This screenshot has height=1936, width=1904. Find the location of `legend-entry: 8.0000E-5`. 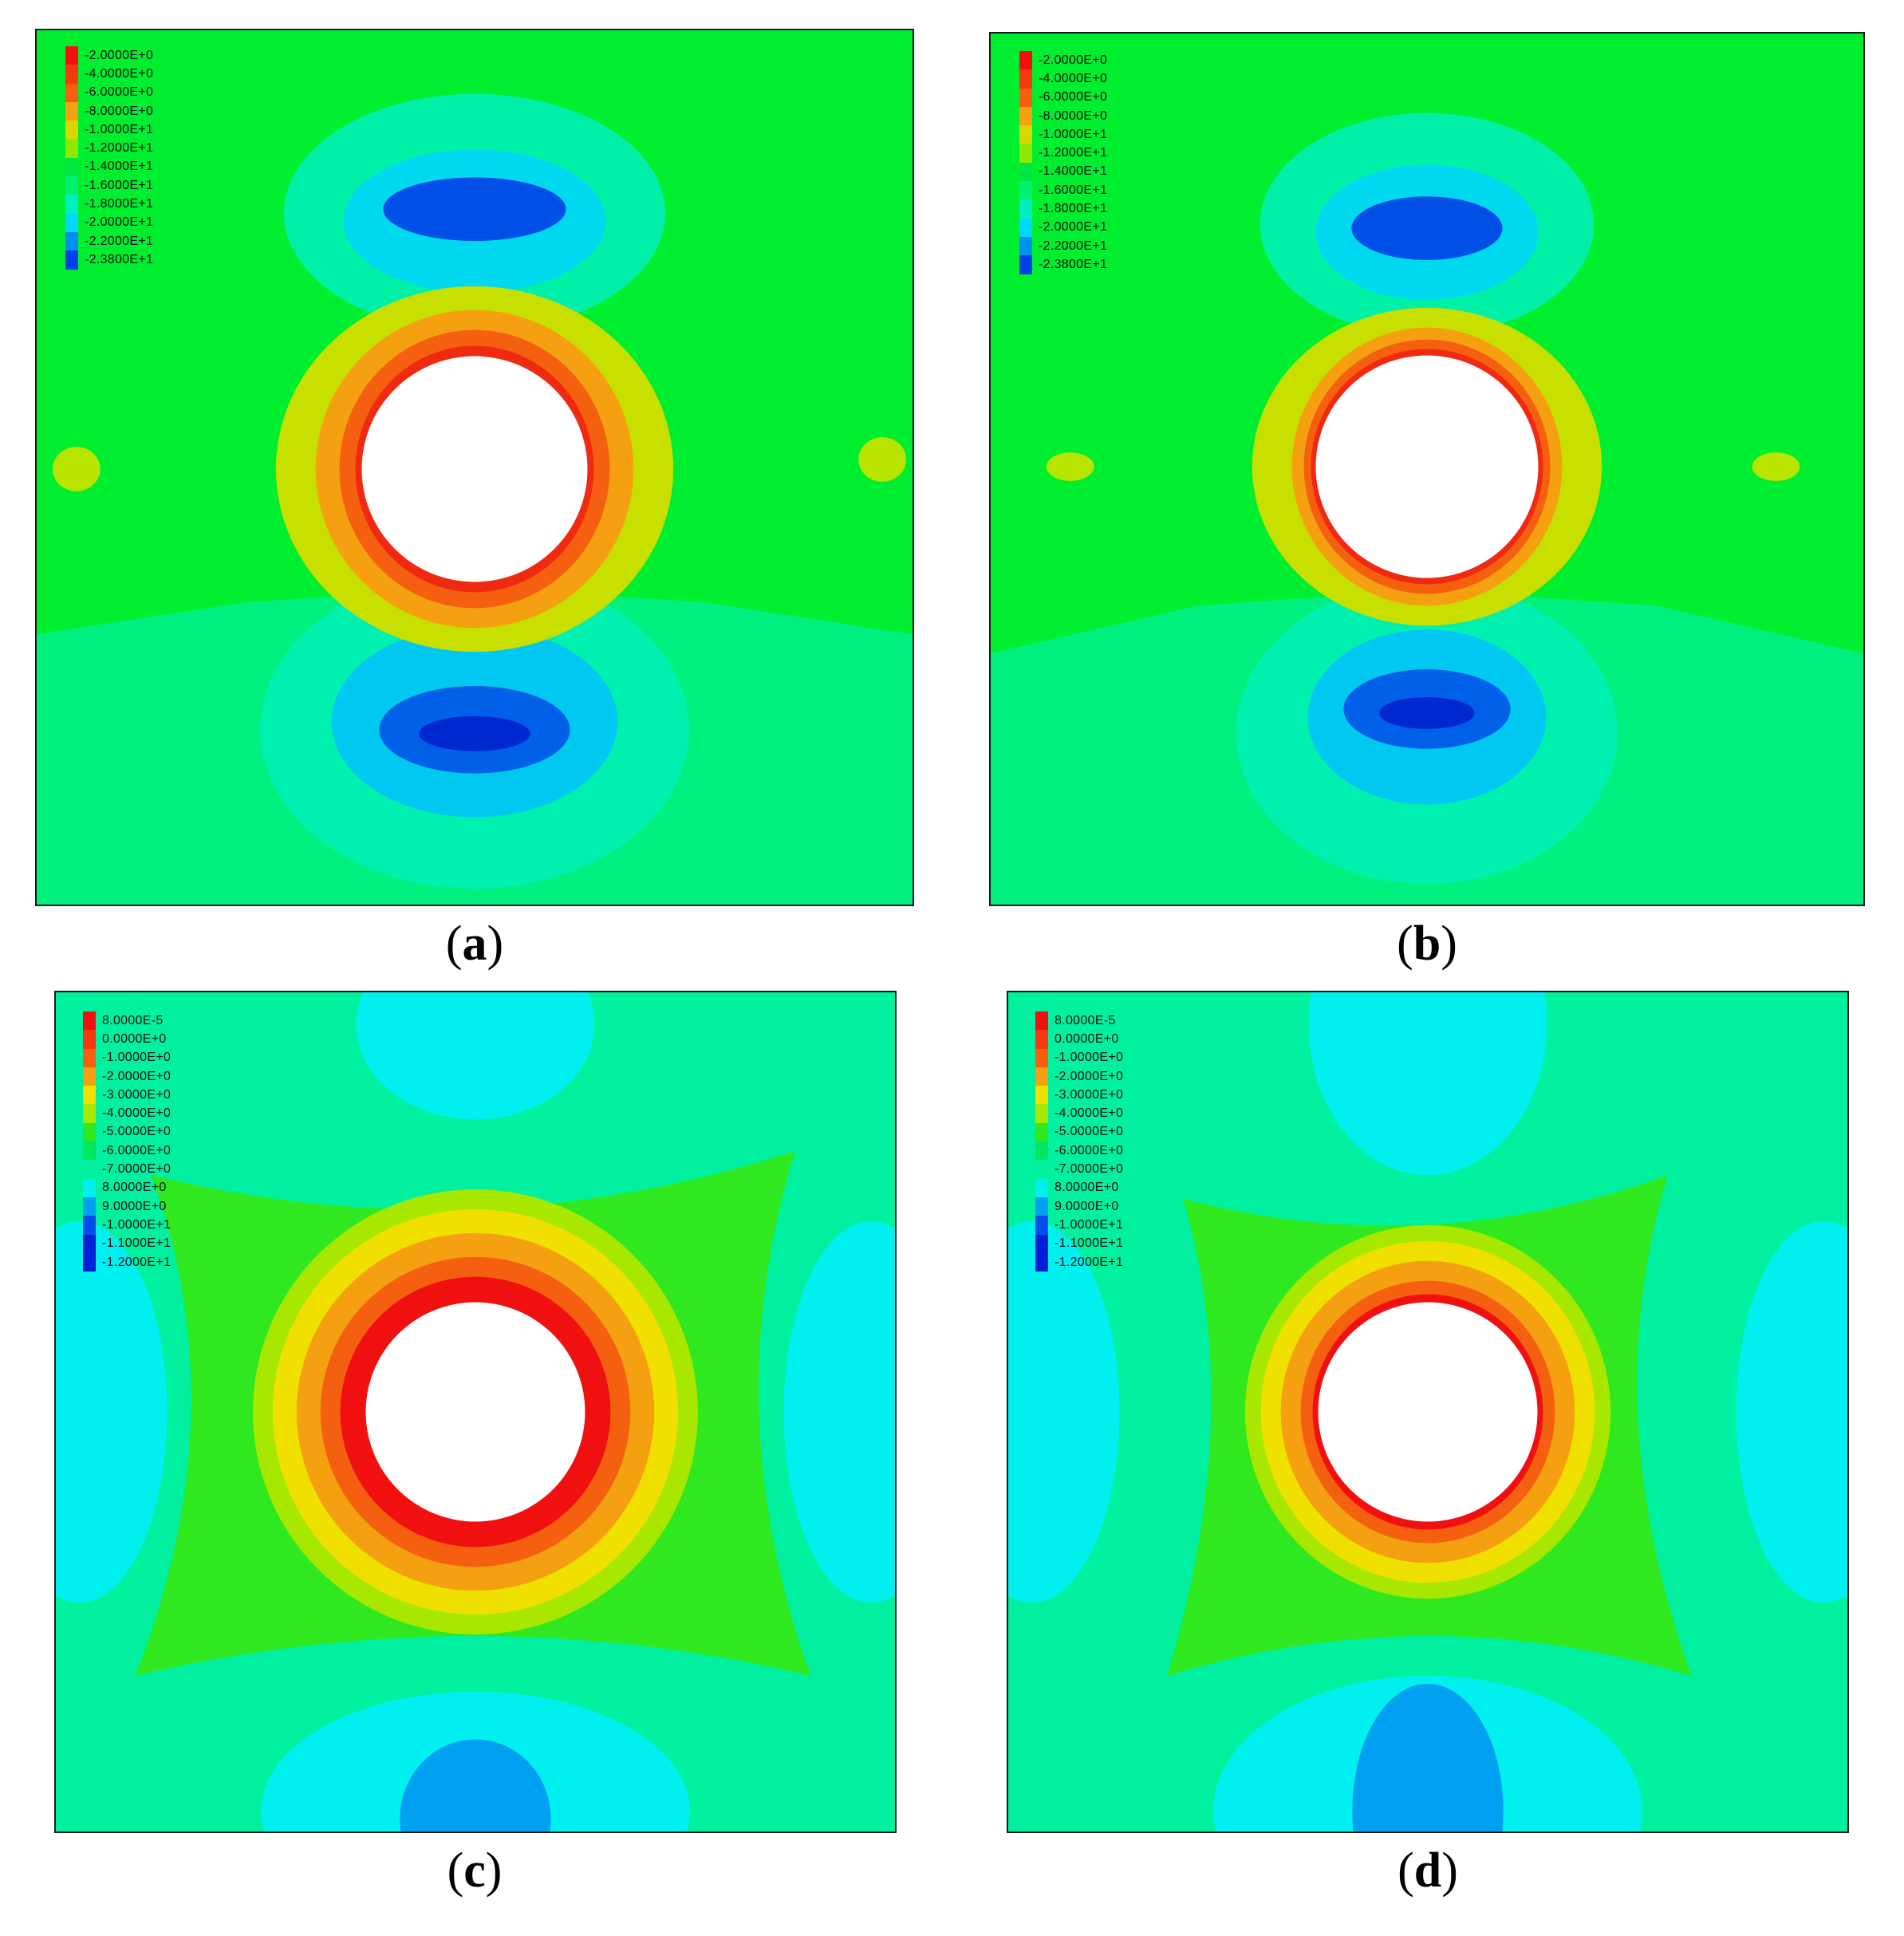

legend-entry: 8.0000E-5 is located at coordinates (127, 1021).